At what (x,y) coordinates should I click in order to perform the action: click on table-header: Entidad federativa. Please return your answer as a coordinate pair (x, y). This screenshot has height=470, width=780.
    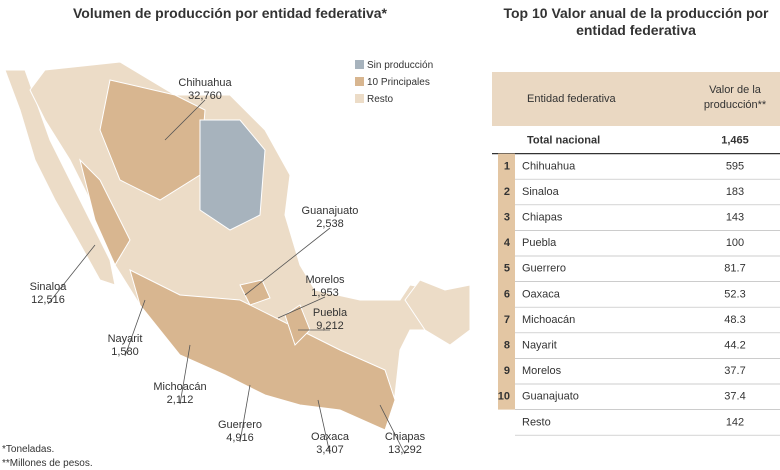
    Looking at the image, I should click on (572, 99).